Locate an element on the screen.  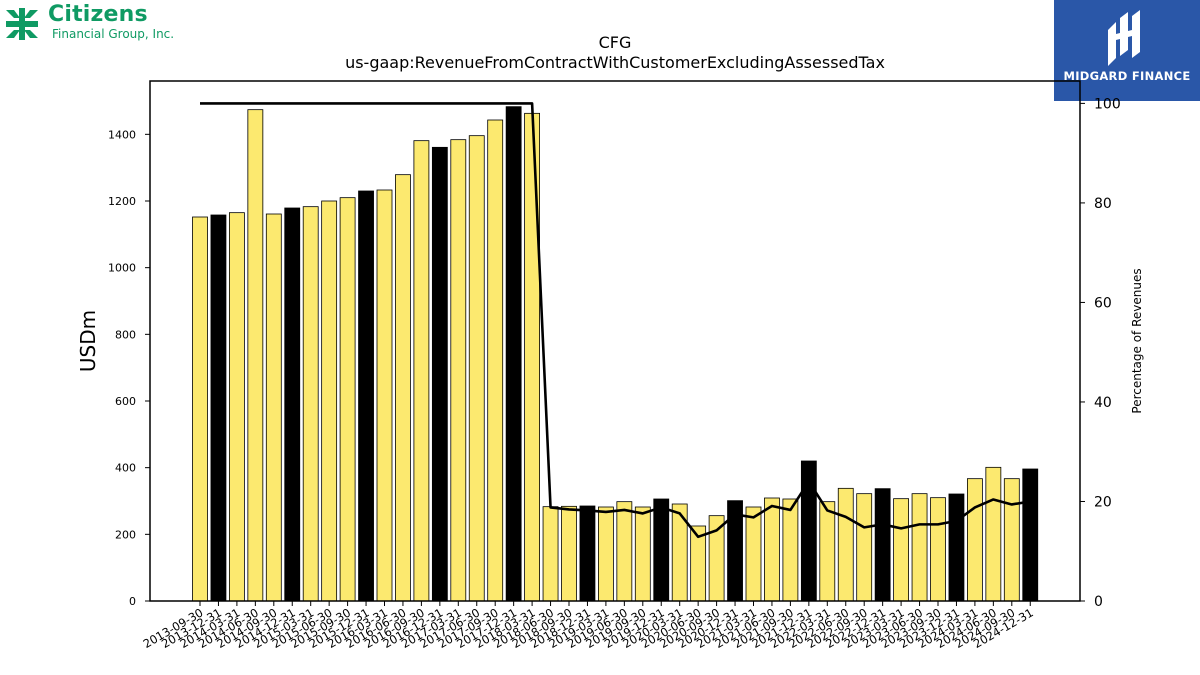
y2-tick-label-100: 100 is located at coordinates (1107, 104).